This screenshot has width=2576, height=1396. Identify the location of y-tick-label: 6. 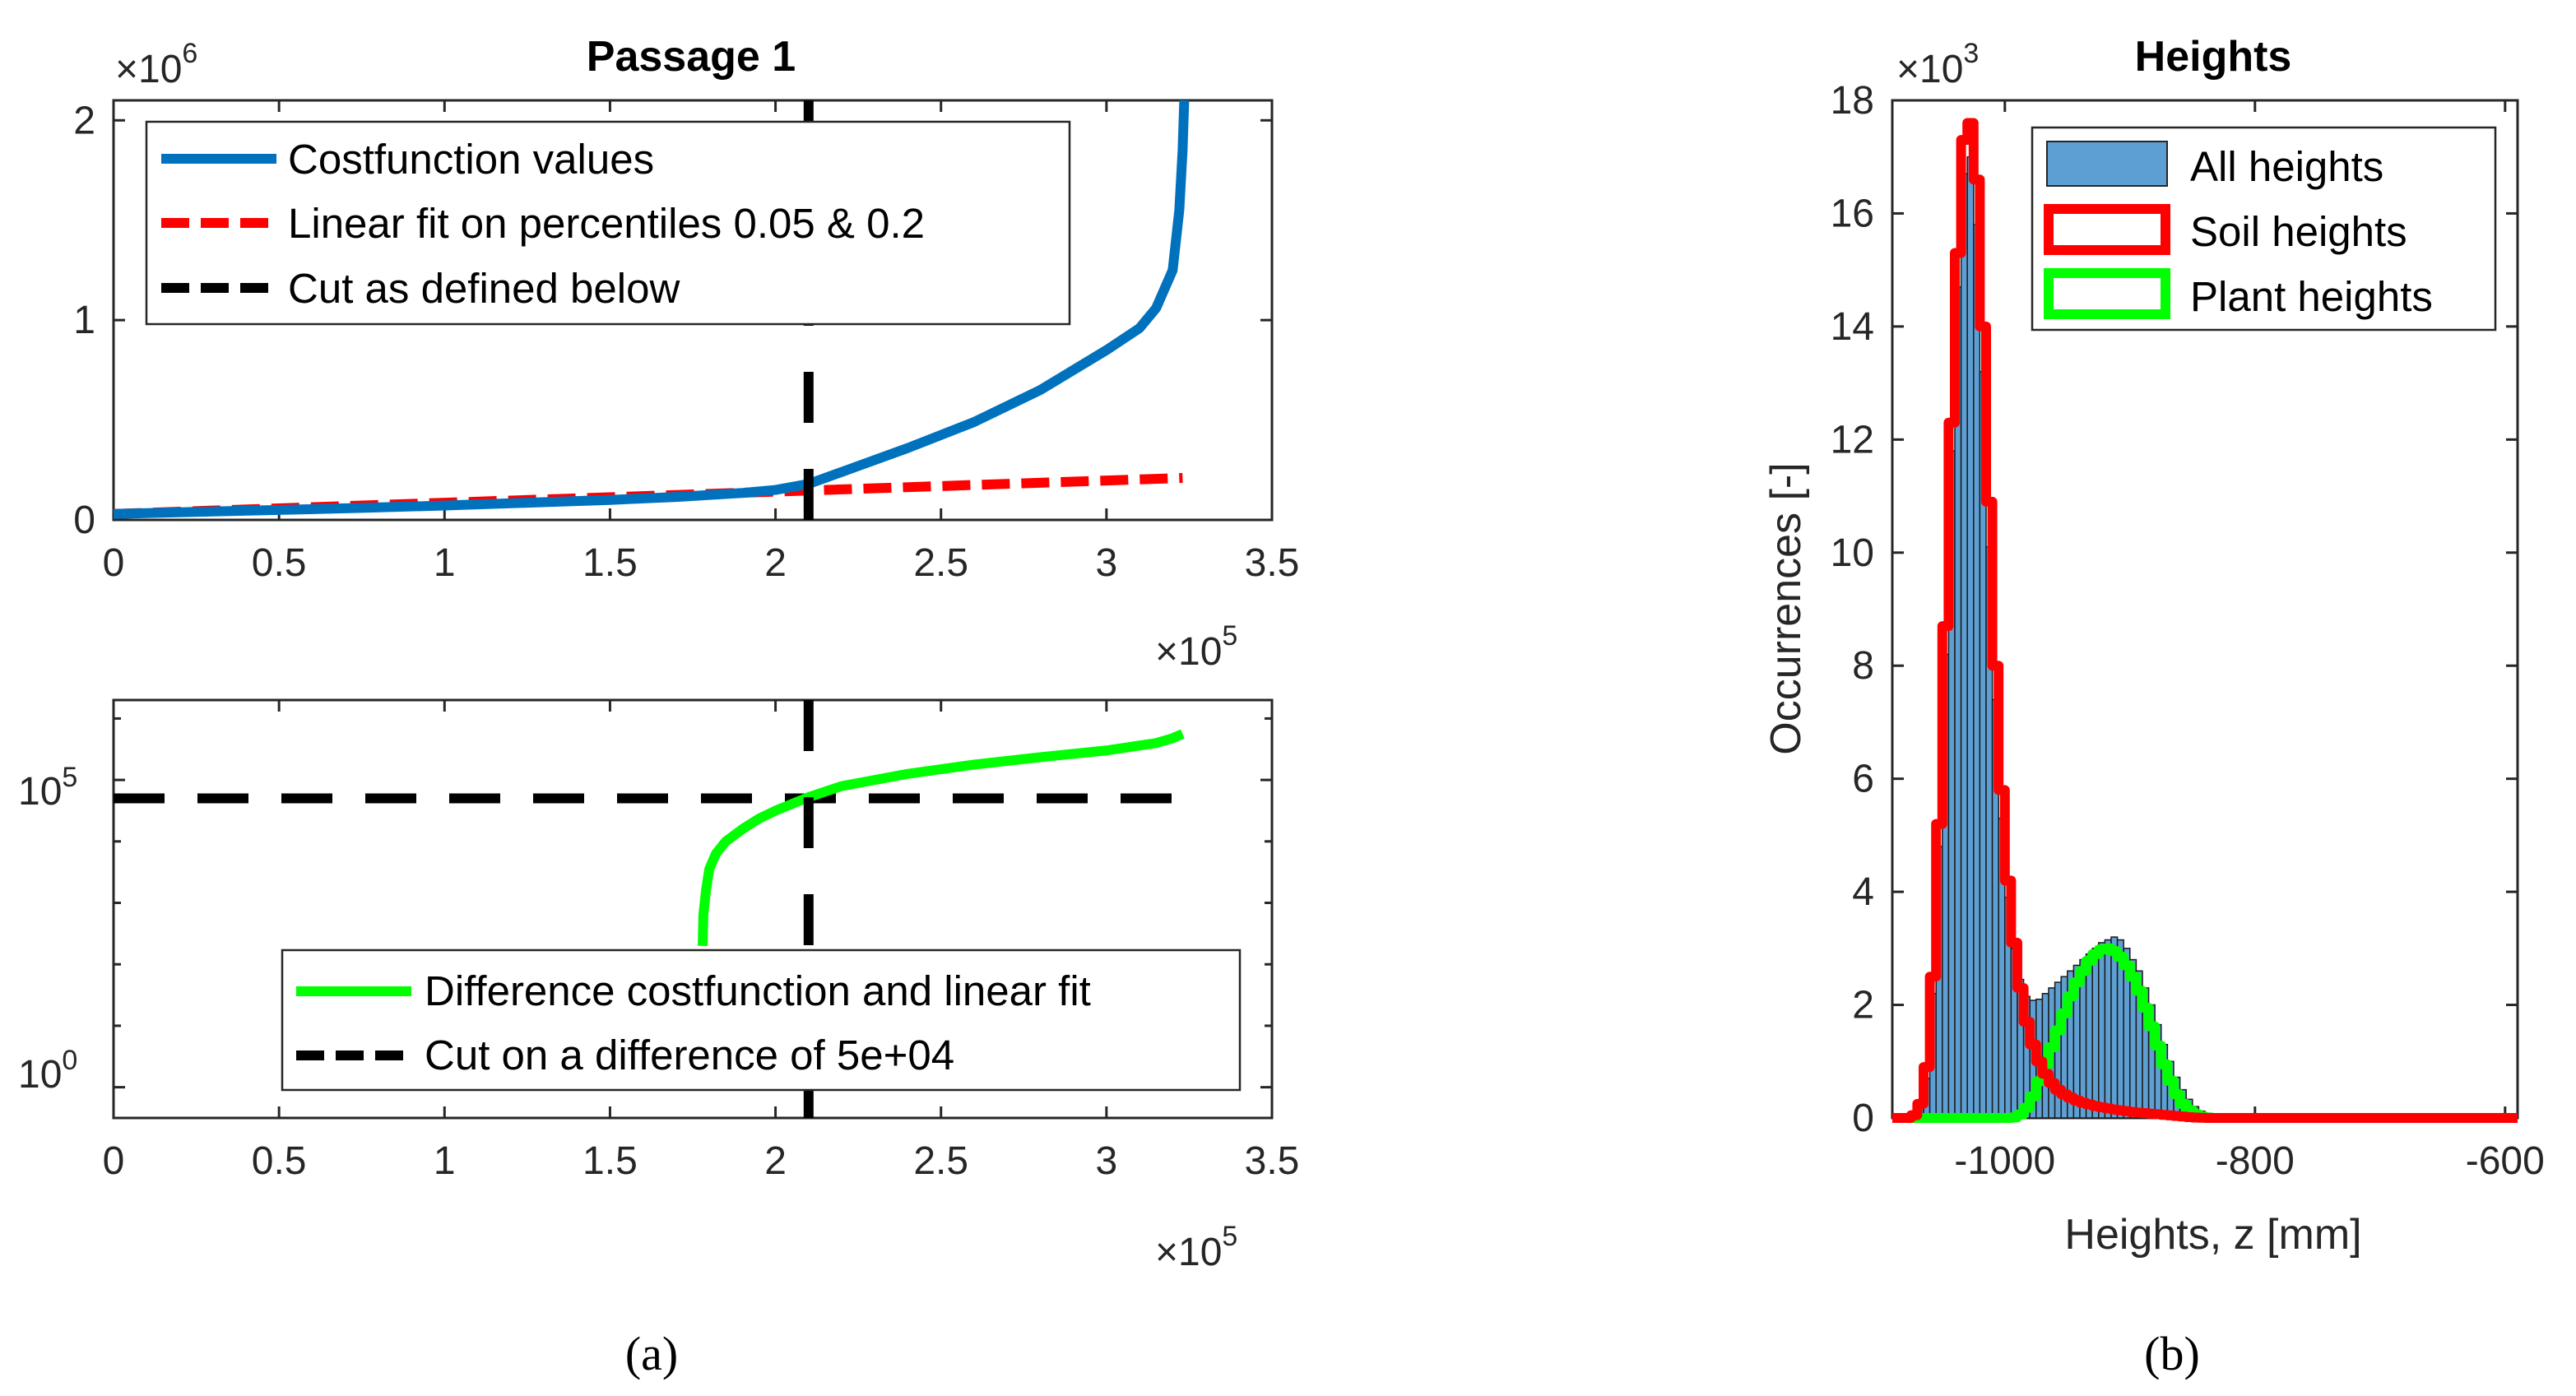
(1863, 779).